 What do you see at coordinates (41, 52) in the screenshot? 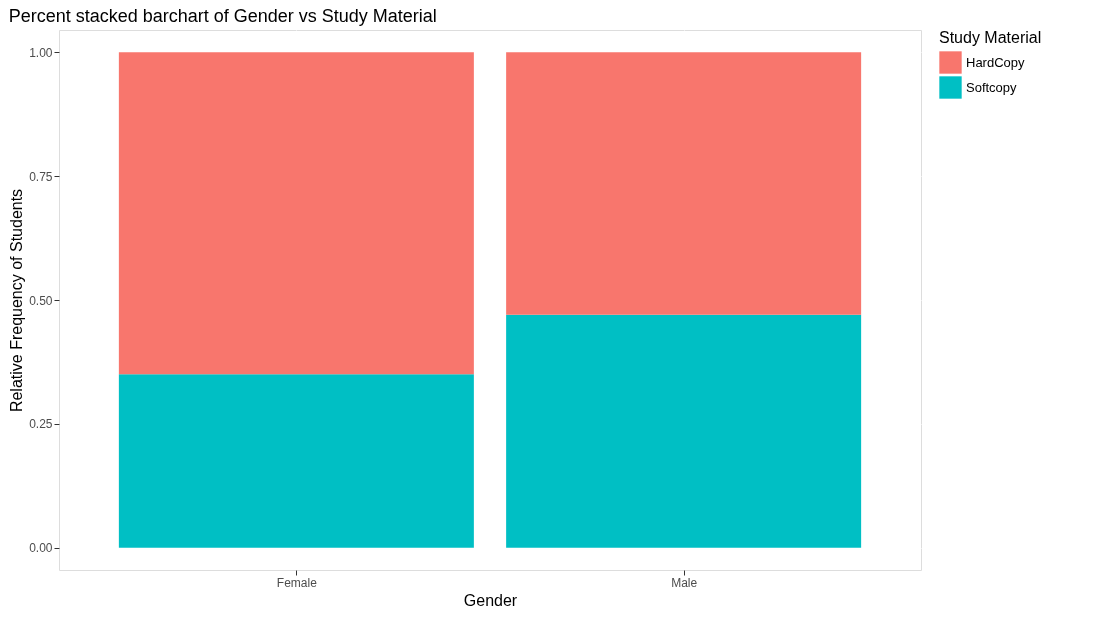
I see `y-tick-label: 1.00` at bounding box center [41, 52].